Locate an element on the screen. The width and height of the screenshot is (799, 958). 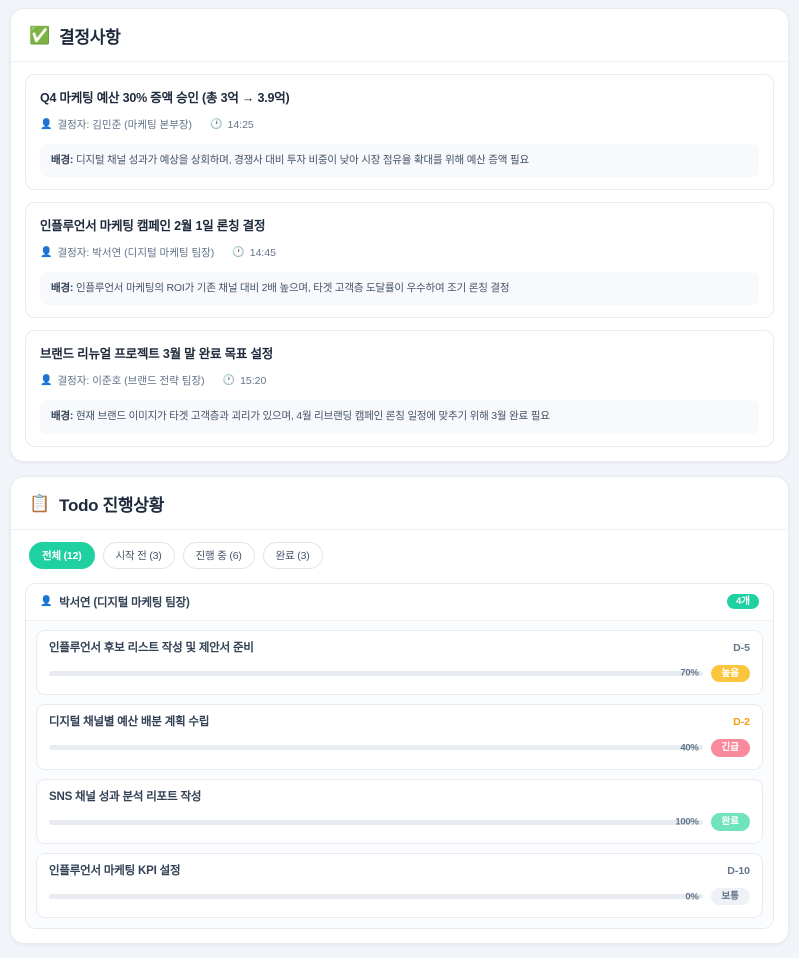
decision-time: 🕐 14:25 is located at coordinates (232, 125).